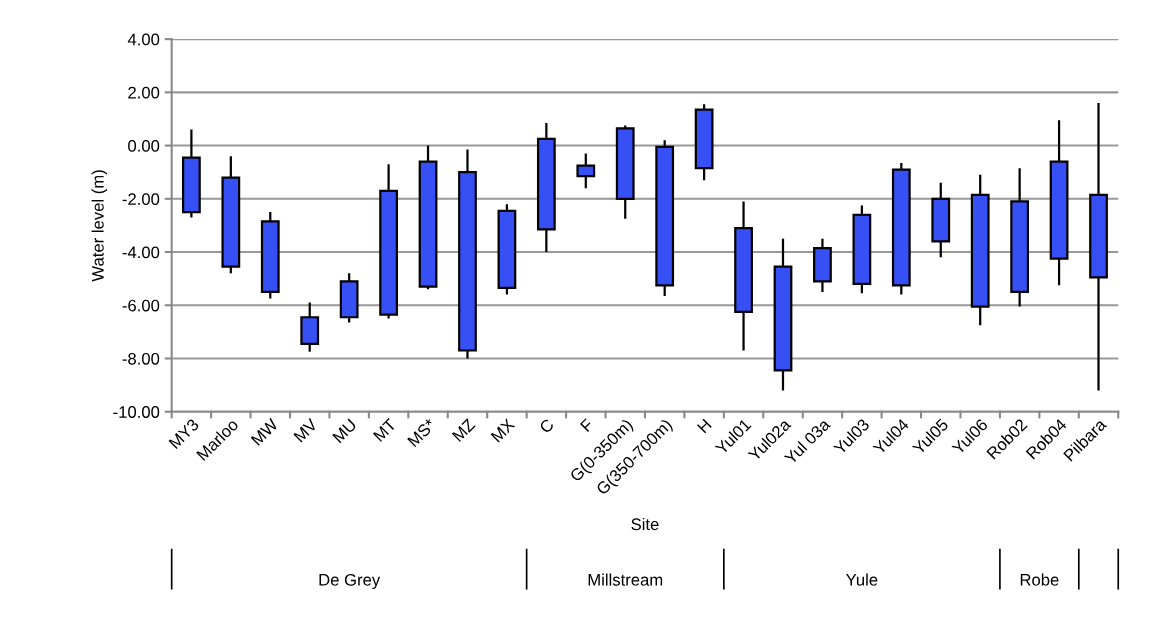 The width and height of the screenshot is (1160, 621). I want to click on y-tick-label: -8.00, so click(141, 358).